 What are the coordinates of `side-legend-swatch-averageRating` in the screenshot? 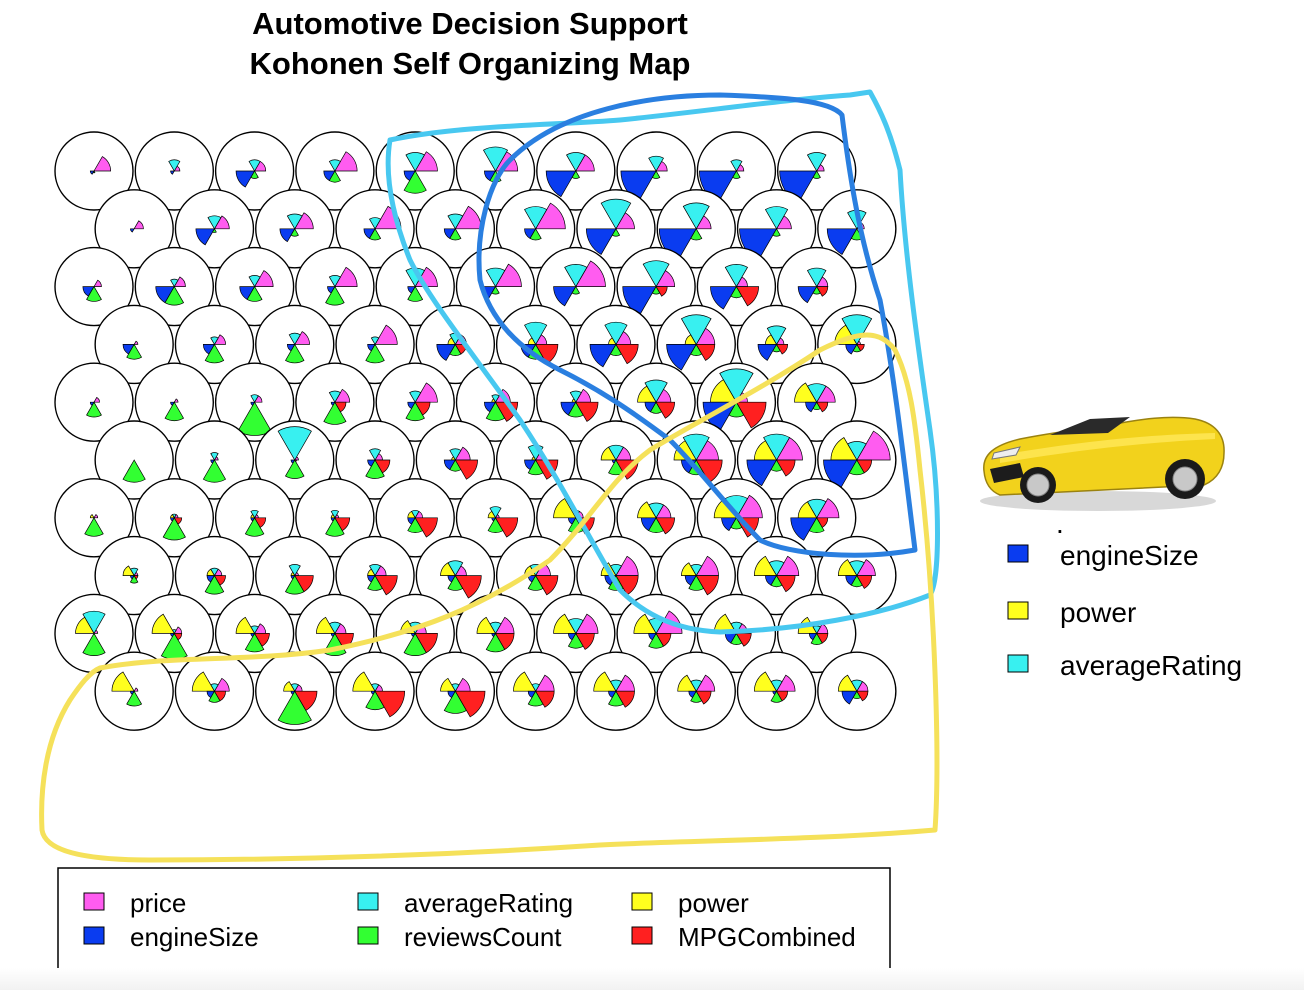 It's located at (1018, 663).